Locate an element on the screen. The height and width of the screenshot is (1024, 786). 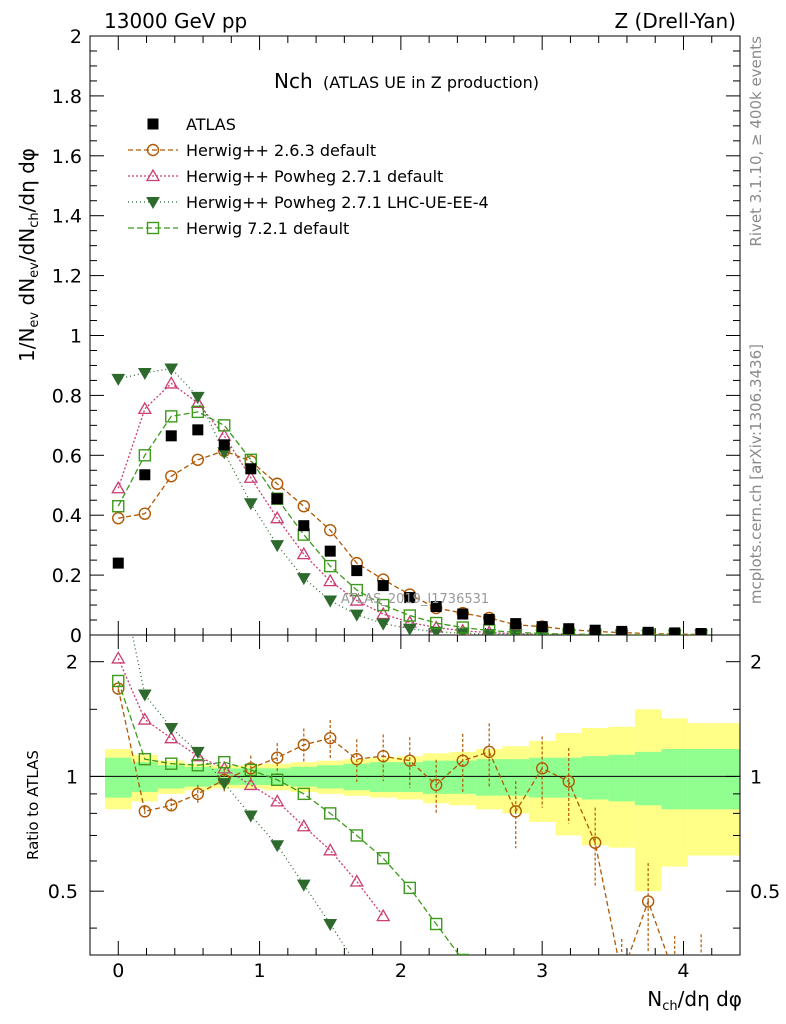
legend-label: Herwig++ Powheg 2.7.1 LHC-UE-EE-4 is located at coordinates (337, 202).